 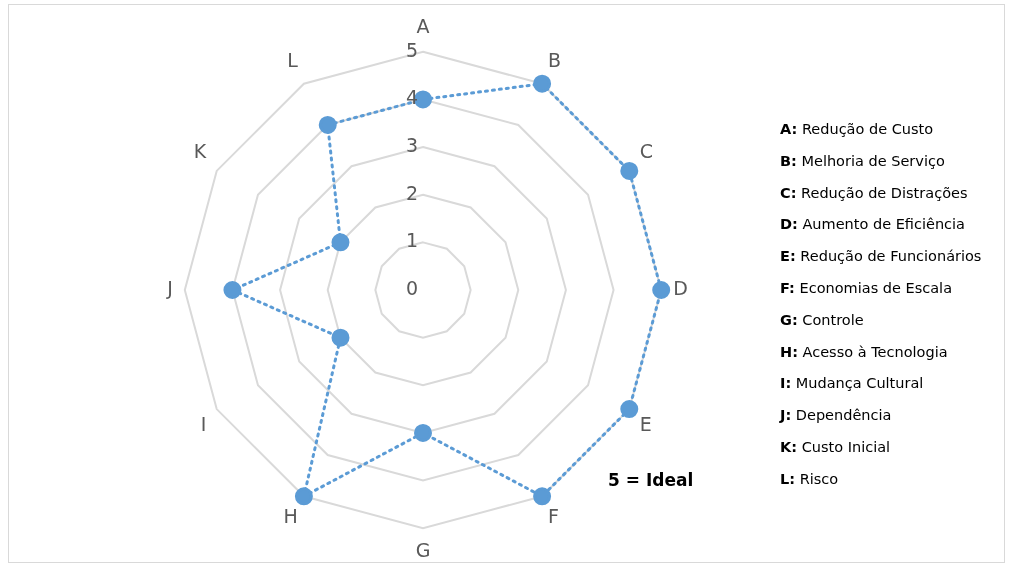 I want to click on spoke-label: F, so click(x=554, y=516).